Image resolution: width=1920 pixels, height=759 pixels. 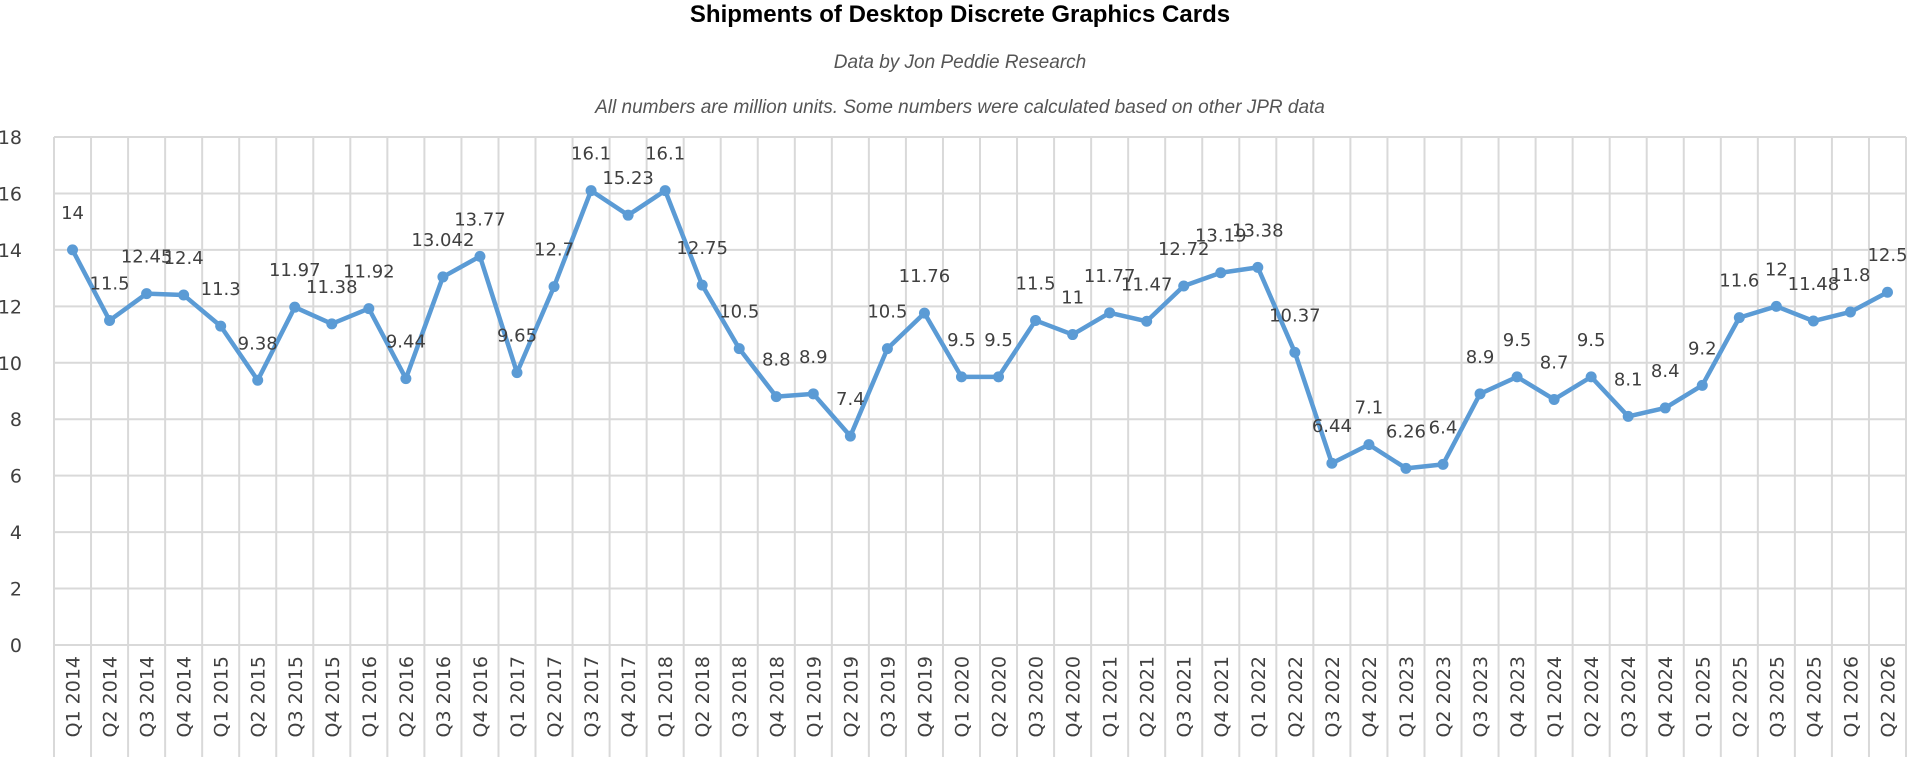 What do you see at coordinates (1703, 696) in the screenshot?
I see `x-tick-label: Q1 2025` at bounding box center [1703, 696].